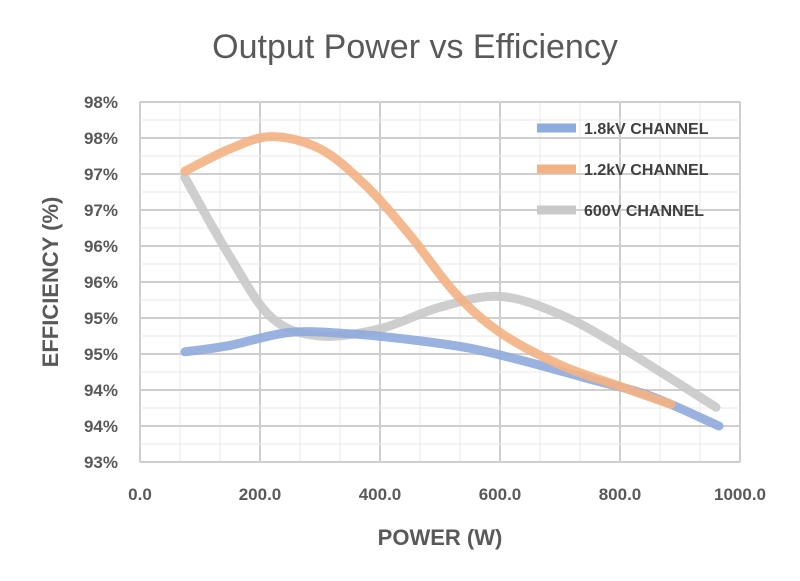 The image size is (800, 581). Describe the element at coordinates (620, 494) in the screenshot. I see `x-tick-label: 800.0` at that location.